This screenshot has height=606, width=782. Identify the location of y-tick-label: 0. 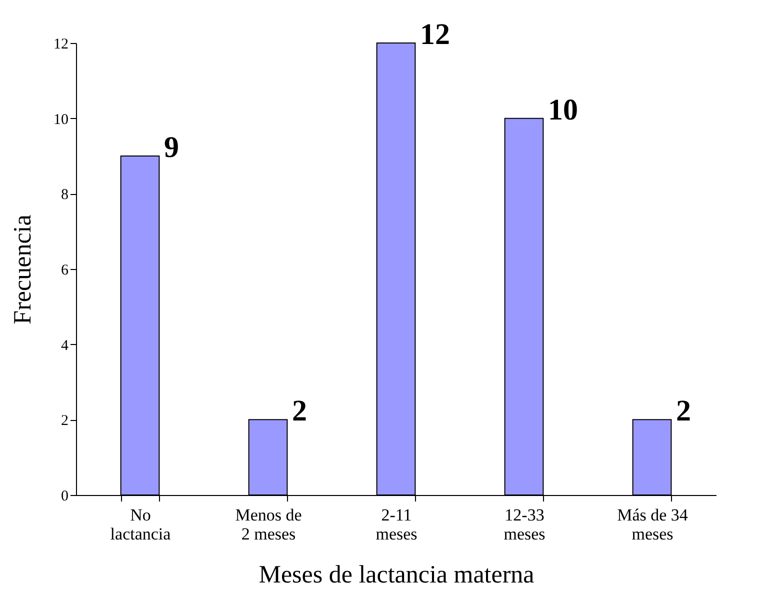
(64, 496).